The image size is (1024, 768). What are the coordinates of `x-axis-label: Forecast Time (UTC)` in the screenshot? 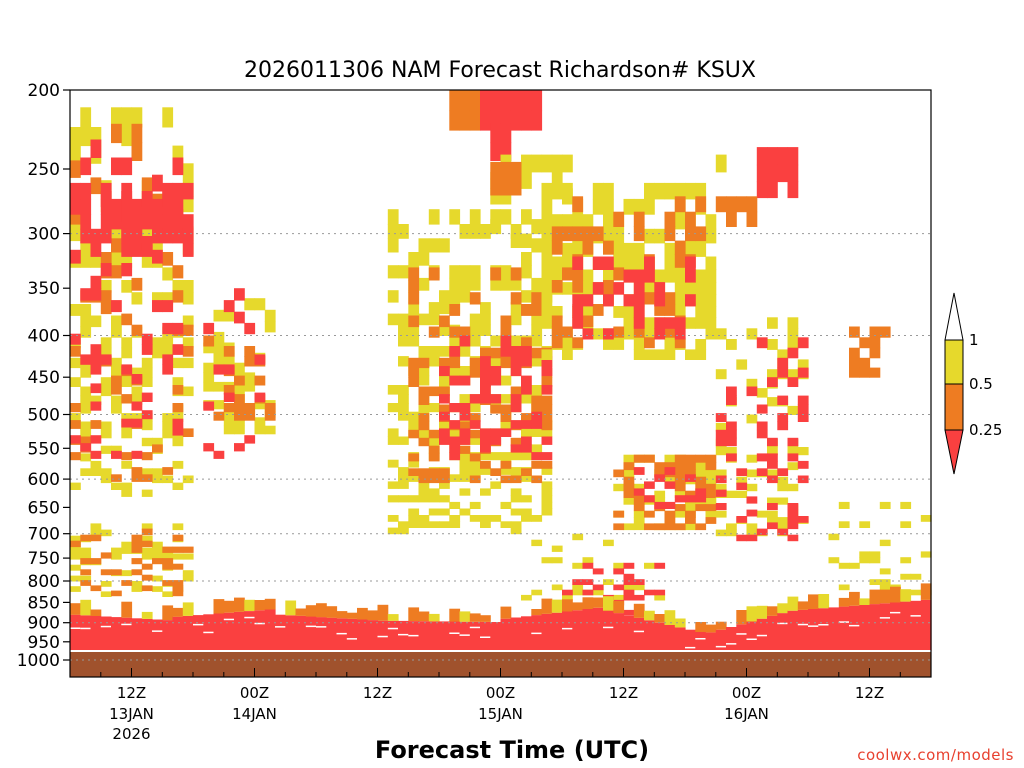 It's located at (512, 750).